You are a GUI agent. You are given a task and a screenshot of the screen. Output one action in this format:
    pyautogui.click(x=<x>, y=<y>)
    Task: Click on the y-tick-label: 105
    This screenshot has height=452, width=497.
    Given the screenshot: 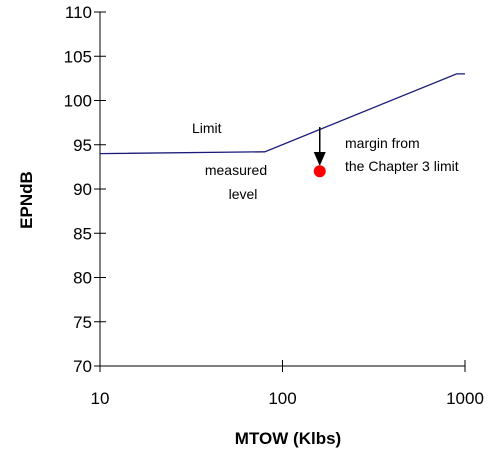 What is the action you would take?
    pyautogui.click(x=78, y=56)
    